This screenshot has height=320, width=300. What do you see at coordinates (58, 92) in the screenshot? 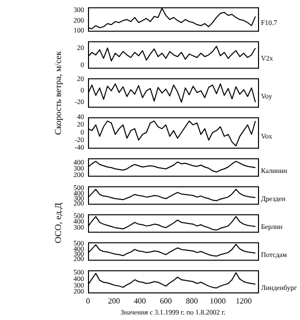
I see `y-axis-title: Скорость ветра, м/сек` at bounding box center [58, 92].